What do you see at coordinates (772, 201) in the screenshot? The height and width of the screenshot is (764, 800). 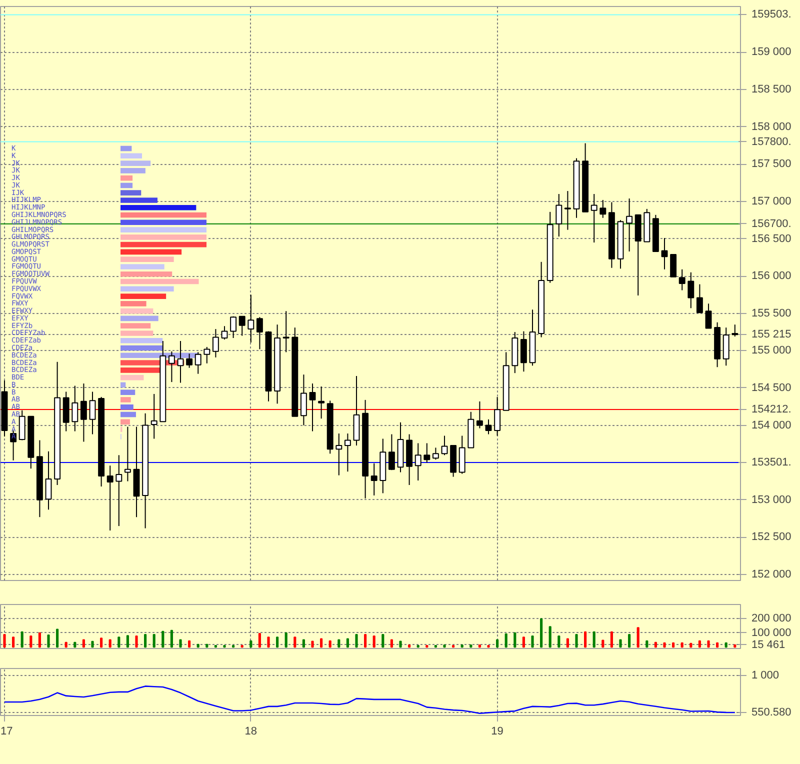 I see `y-tick-label: 157 000` at bounding box center [772, 201].